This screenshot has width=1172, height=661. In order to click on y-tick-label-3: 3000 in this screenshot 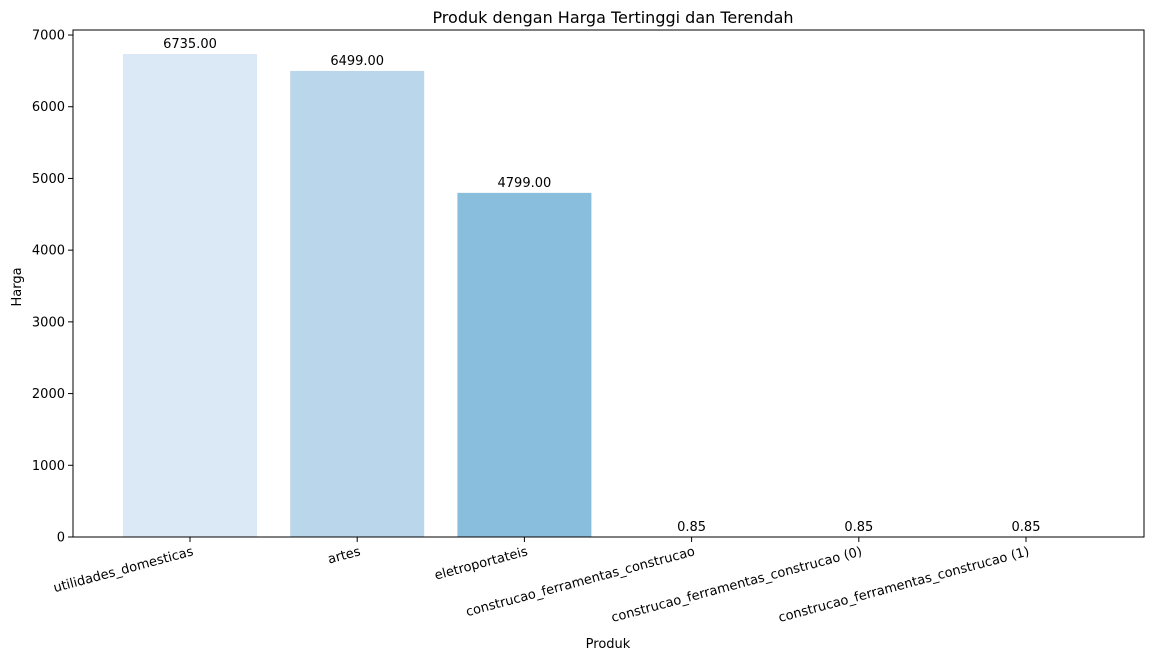, I will do `click(48, 322)`.